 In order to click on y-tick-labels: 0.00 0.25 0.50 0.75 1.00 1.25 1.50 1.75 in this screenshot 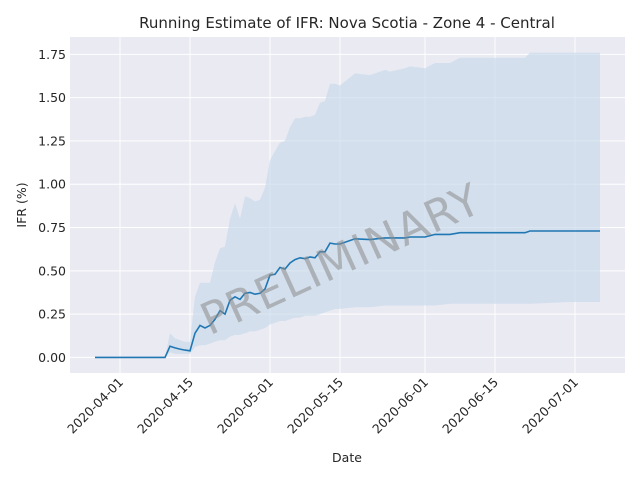, I will do `click(52, 206)`.